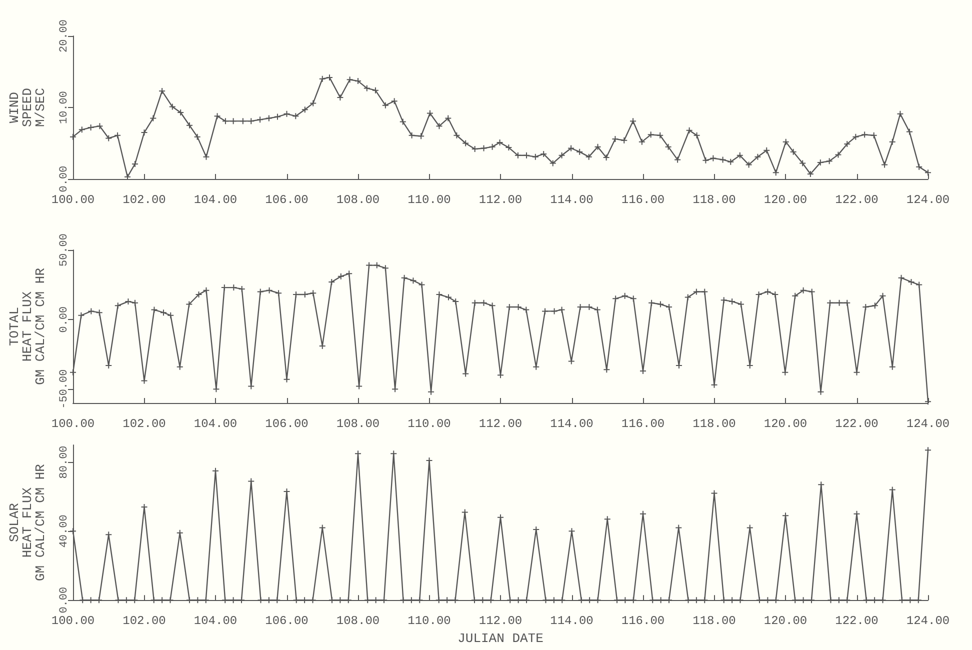 Image resolution: width=972 pixels, height=650 pixels. What do you see at coordinates (27, 108) in the screenshot?
I see `y-axis-title: WIND SPEED M/SEC` at bounding box center [27, 108].